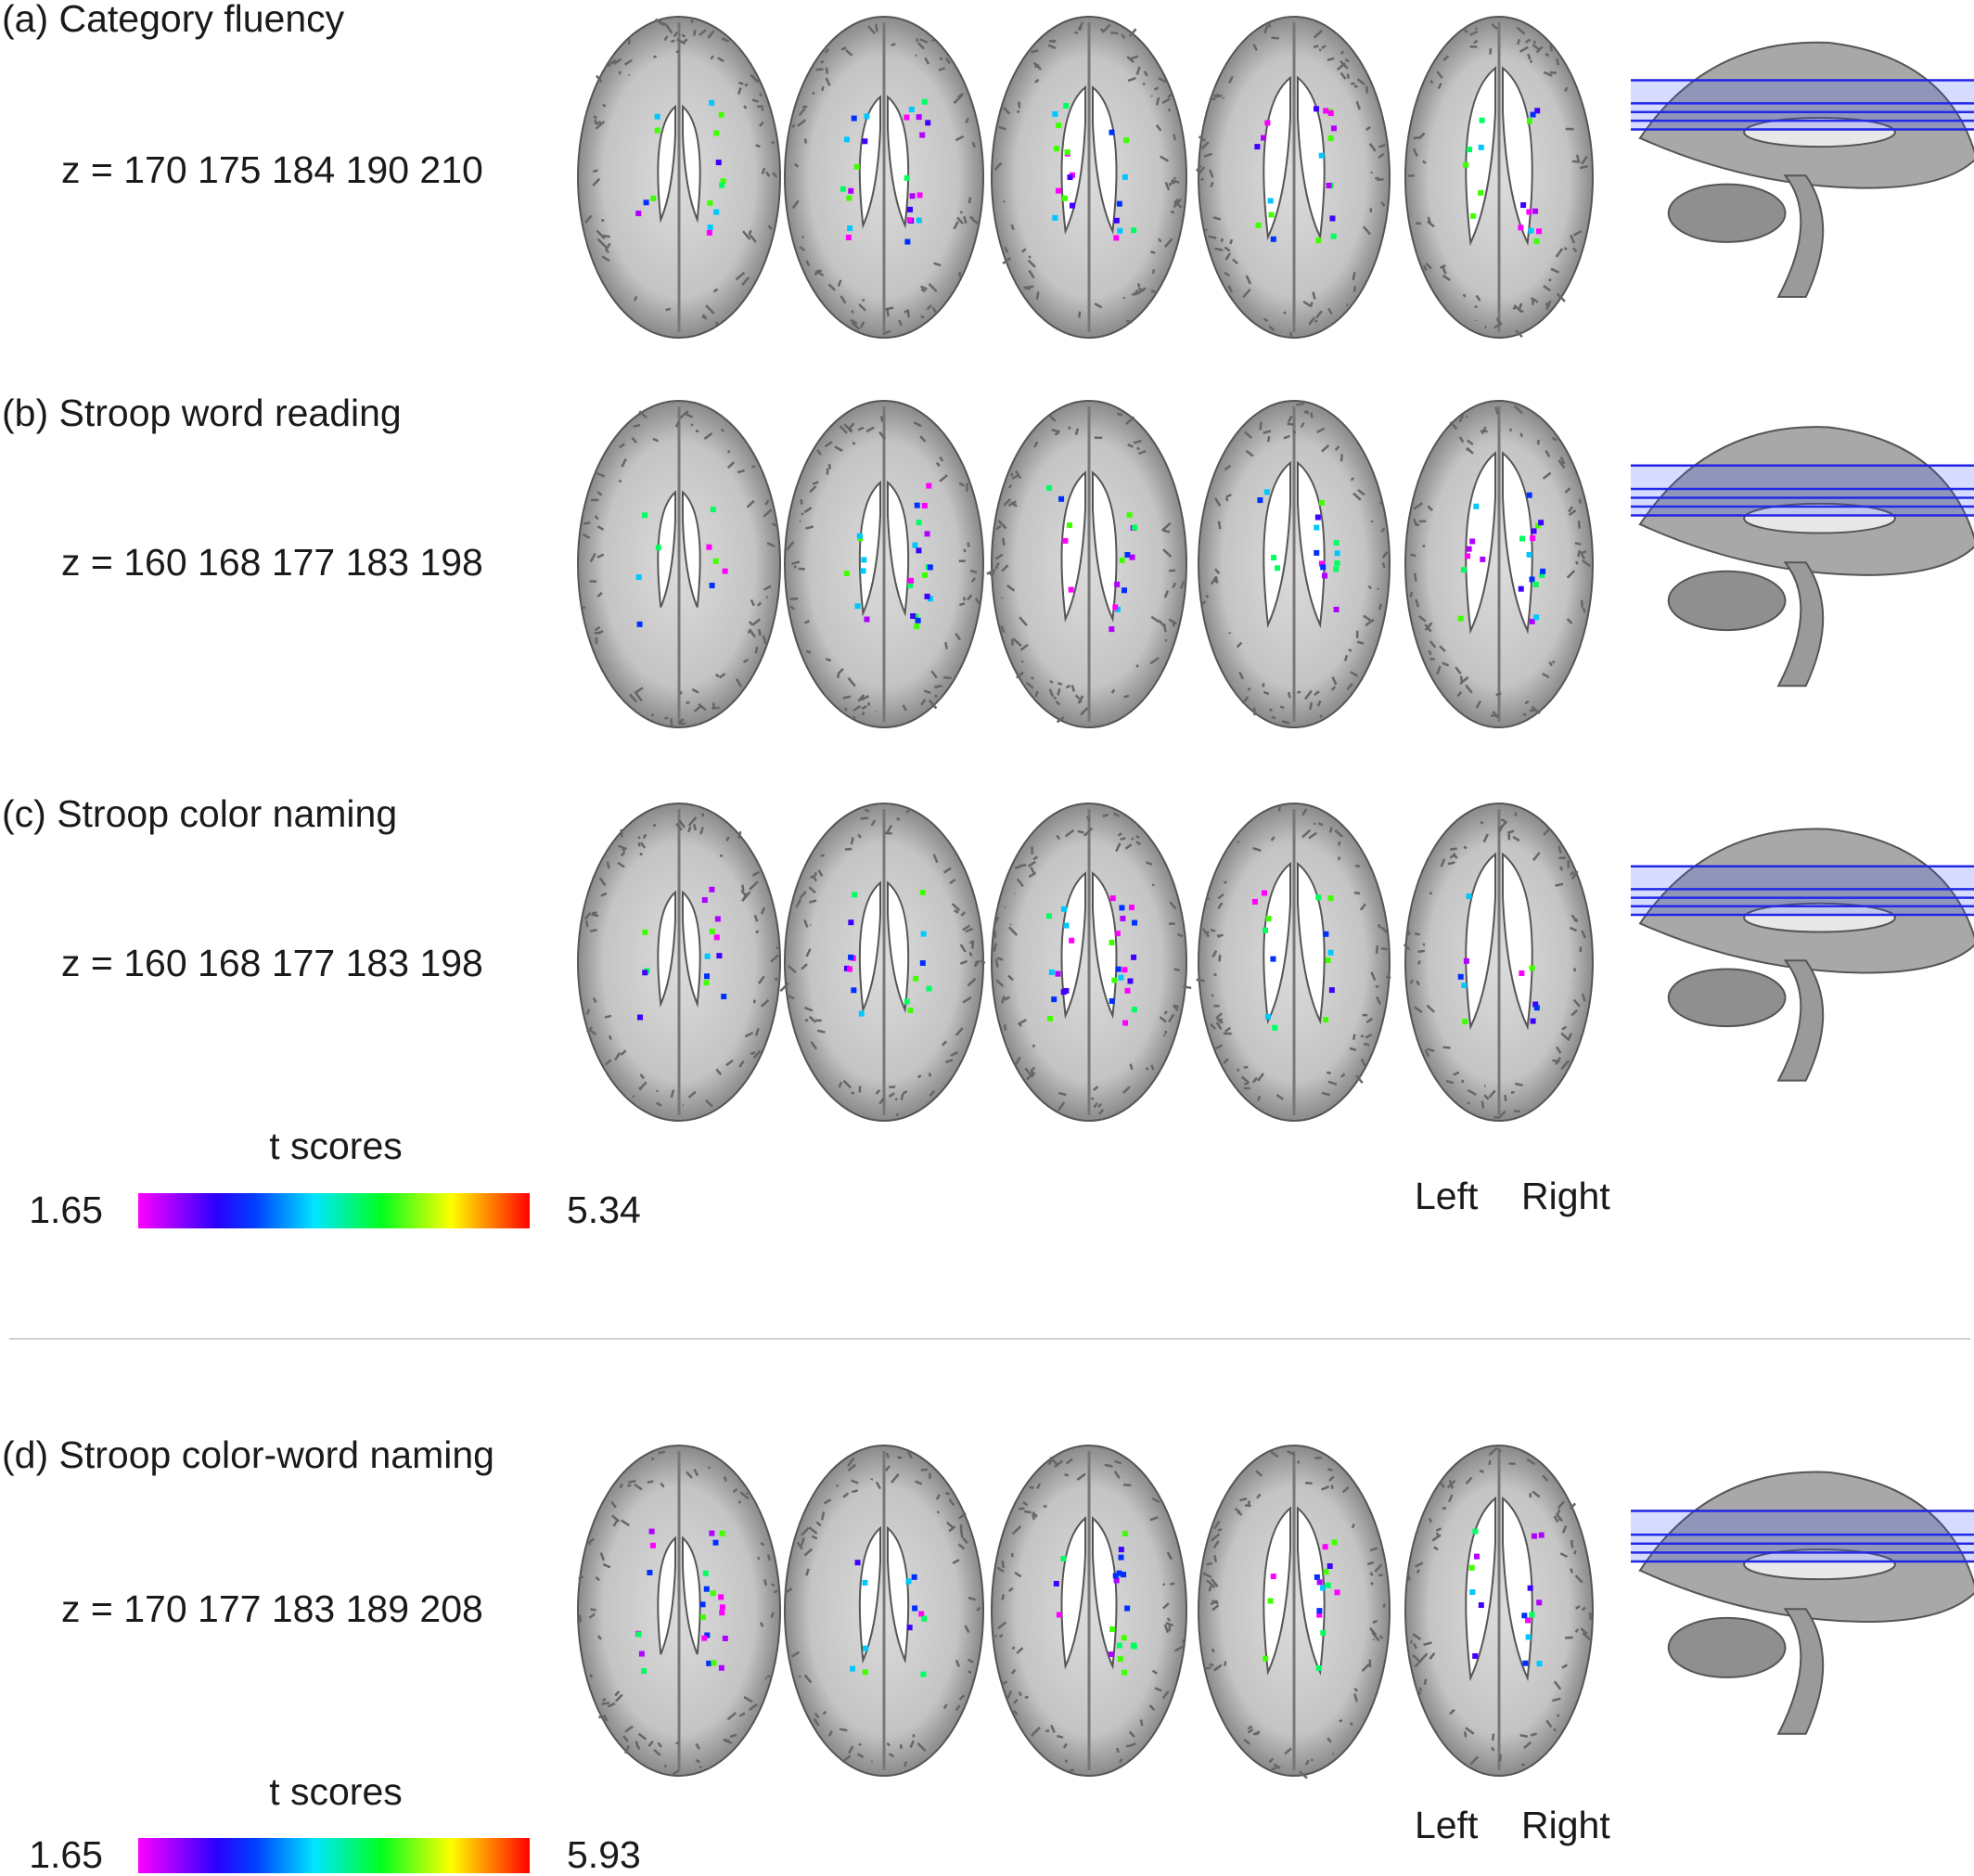 Image resolution: width=1974 pixels, height=1876 pixels. I want to click on slice-band, so click(1803, 1535).